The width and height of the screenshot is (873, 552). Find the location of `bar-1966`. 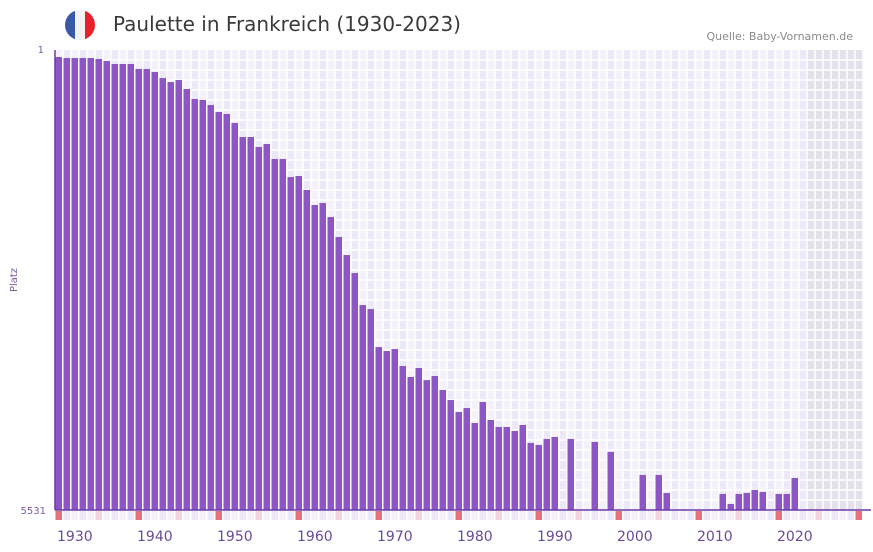

bar-1966 is located at coordinates (346, 382).